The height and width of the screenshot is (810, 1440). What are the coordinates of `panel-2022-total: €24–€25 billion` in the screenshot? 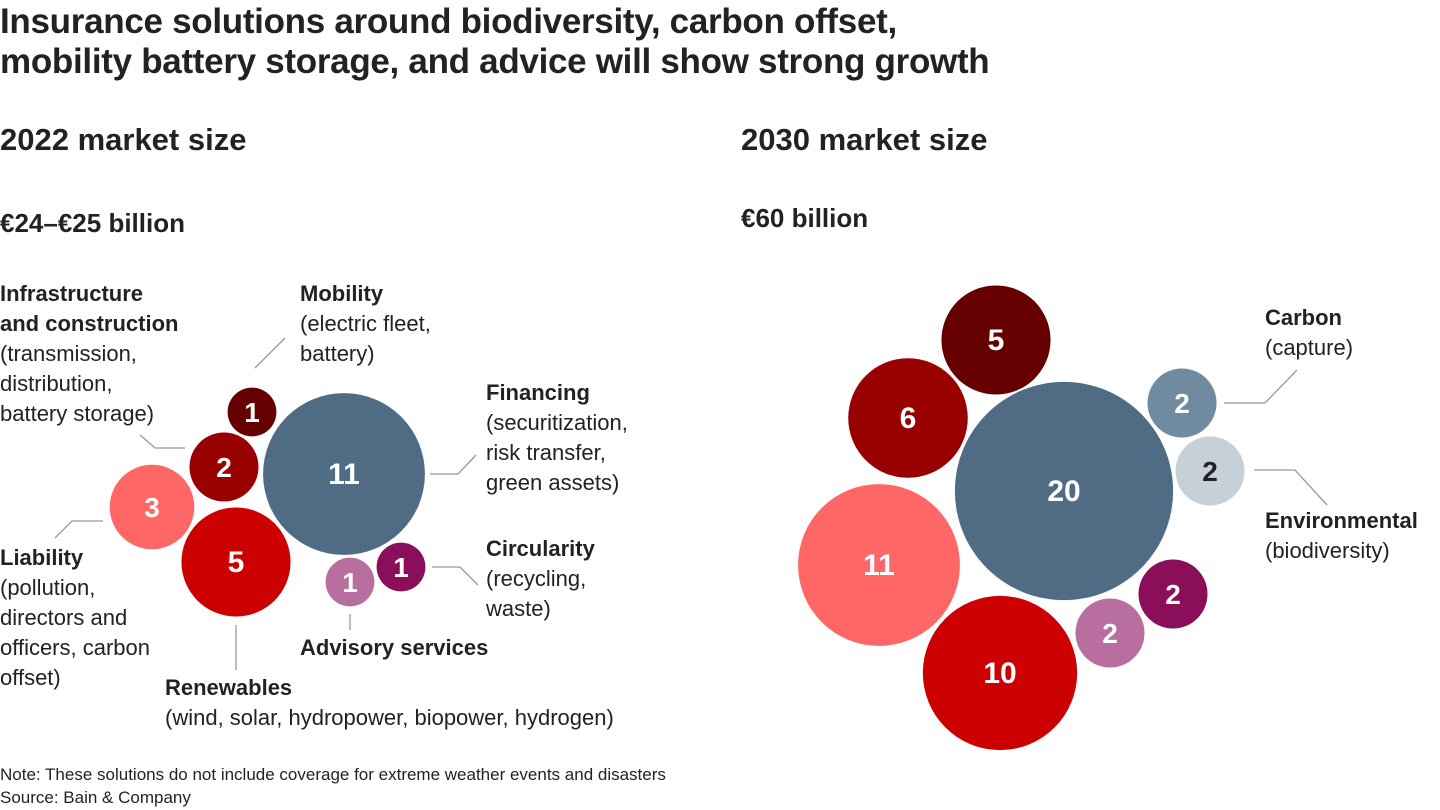 It's located at (92, 223).